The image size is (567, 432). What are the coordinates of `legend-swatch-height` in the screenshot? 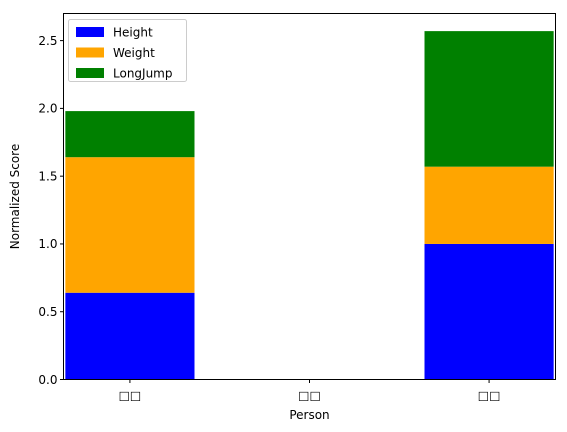 It's located at (90, 32).